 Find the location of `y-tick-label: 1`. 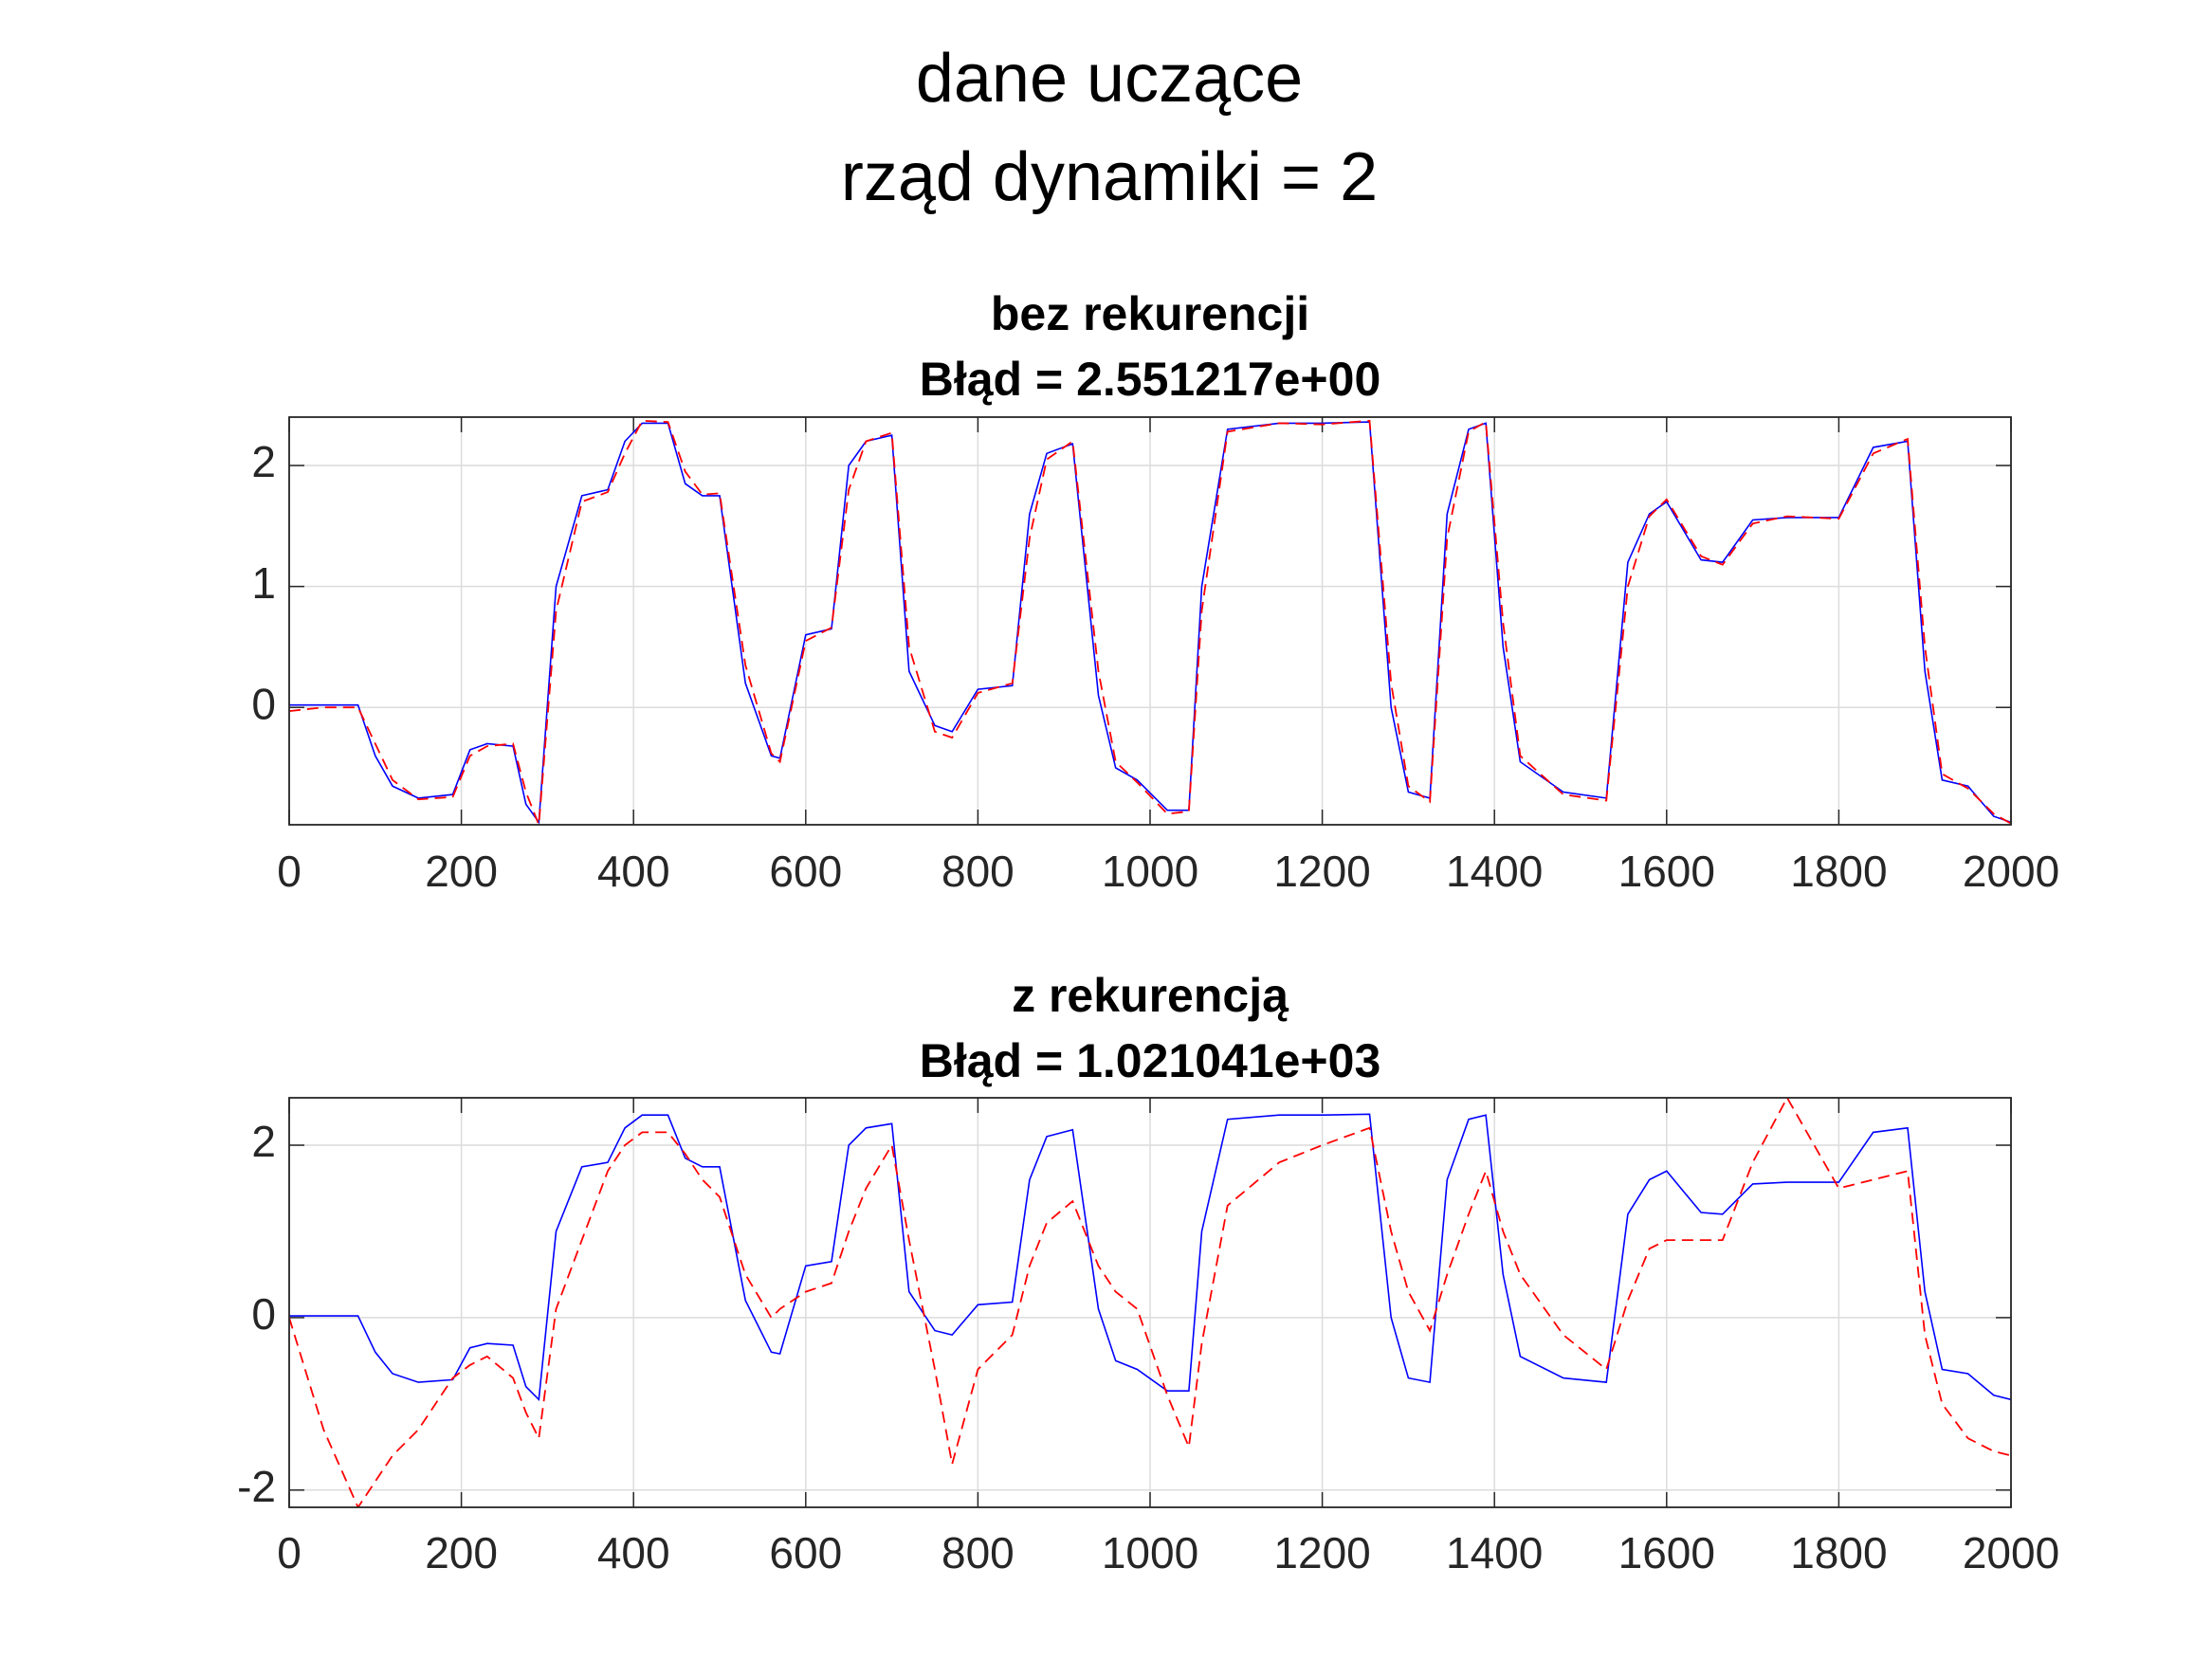

y-tick-label: 1 is located at coordinates (263, 583).